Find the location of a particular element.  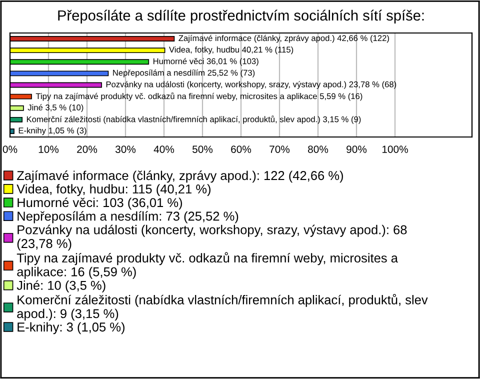

data-label: Zajímavé informace (články, zprávy apod.) 42,66 % (122) is located at coordinates (283, 38).